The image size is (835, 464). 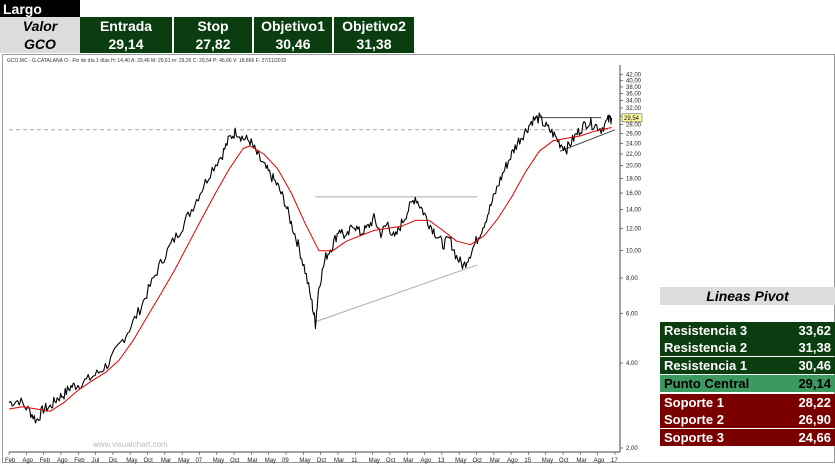 What do you see at coordinates (694, 419) in the screenshot?
I see `pivot-label: Soporte 2` at bounding box center [694, 419].